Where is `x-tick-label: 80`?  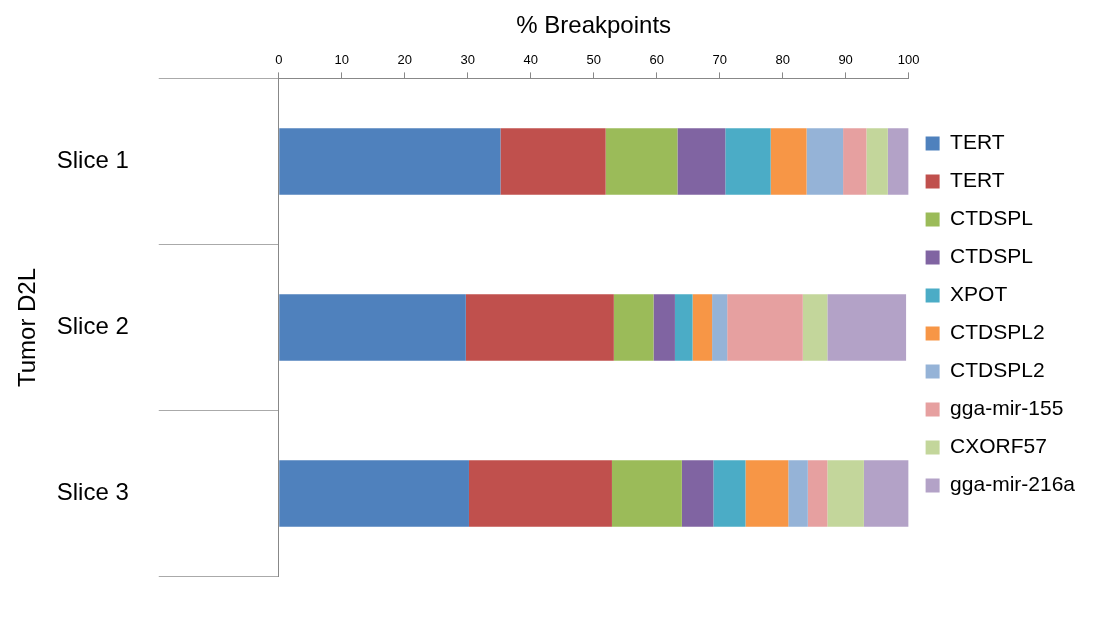 x-tick-label: 80 is located at coordinates (782, 60).